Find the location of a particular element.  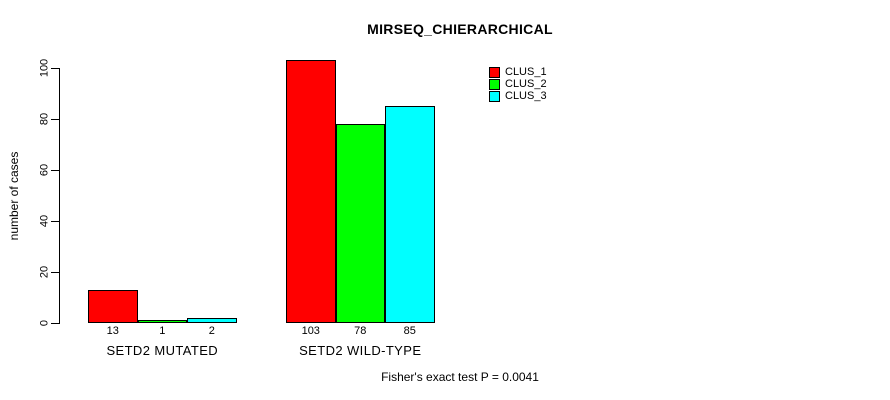

y-tick-label: 40 is located at coordinates (44, 221).